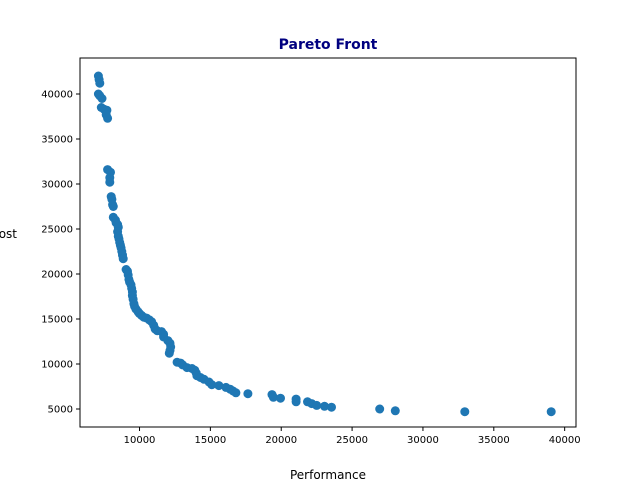 The width and height of the screenshot is (640, 480). Describe the element at coordinates (57, 275) in the screenshot. I see `y-tick-label: 20000` at that location.